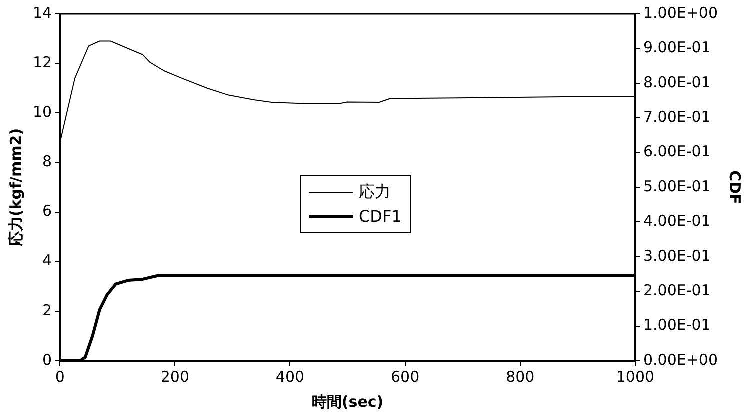 The image size is (755, 416). Describe the element at coordinates (677, 325) in the screenshot. I see `y2-tick-label: 1.00E-01` at that location.